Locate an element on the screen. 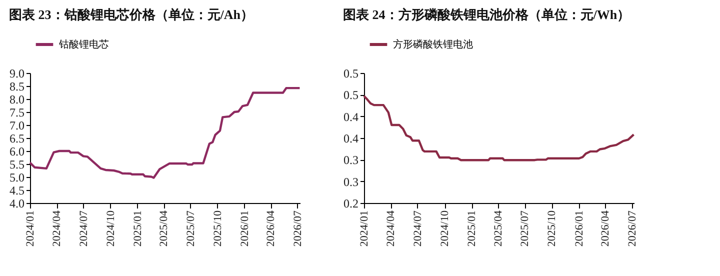 This screenshot has height=276, width=720. y-tick-label: 5.0 is located at coordinates (17, 177).